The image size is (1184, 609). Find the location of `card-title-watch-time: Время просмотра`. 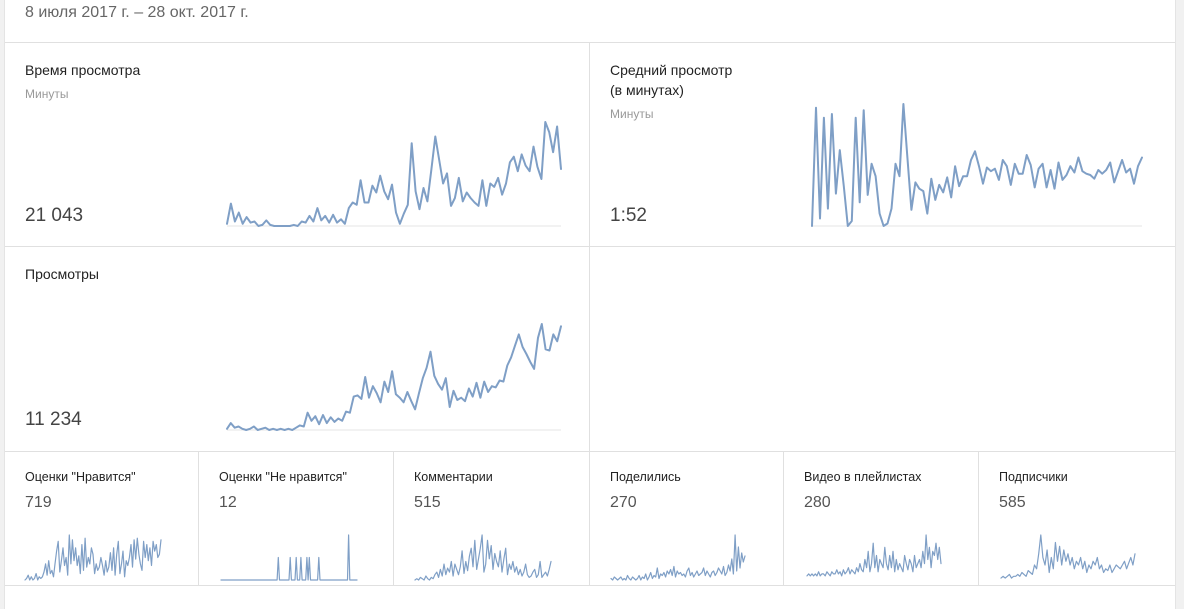

card-title-watch-time: Время просмотра is located at coordinates (83, 70).